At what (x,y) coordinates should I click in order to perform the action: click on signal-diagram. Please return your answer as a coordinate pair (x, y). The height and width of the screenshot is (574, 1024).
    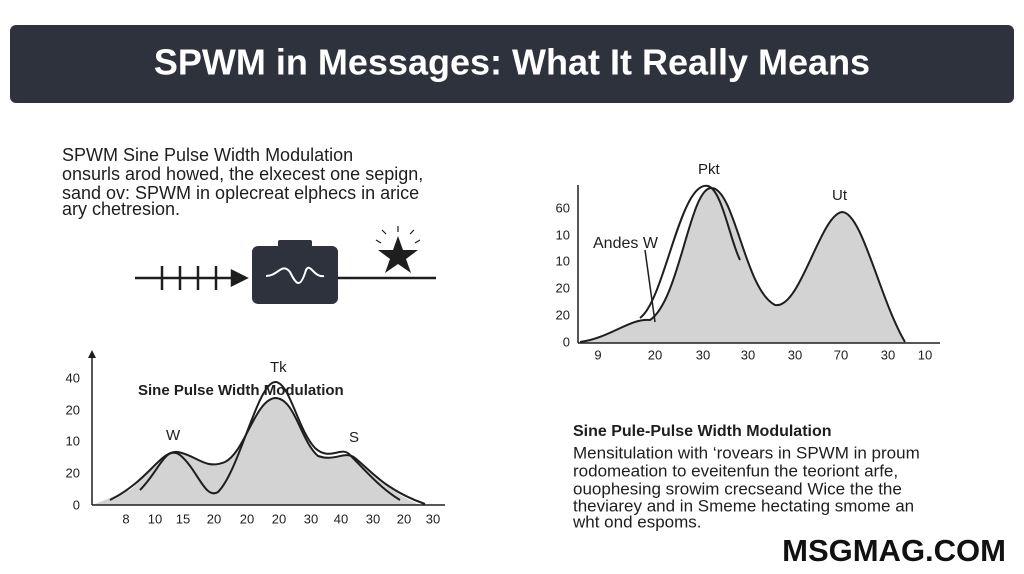
    Looking at the image, I should click on (285, 265).